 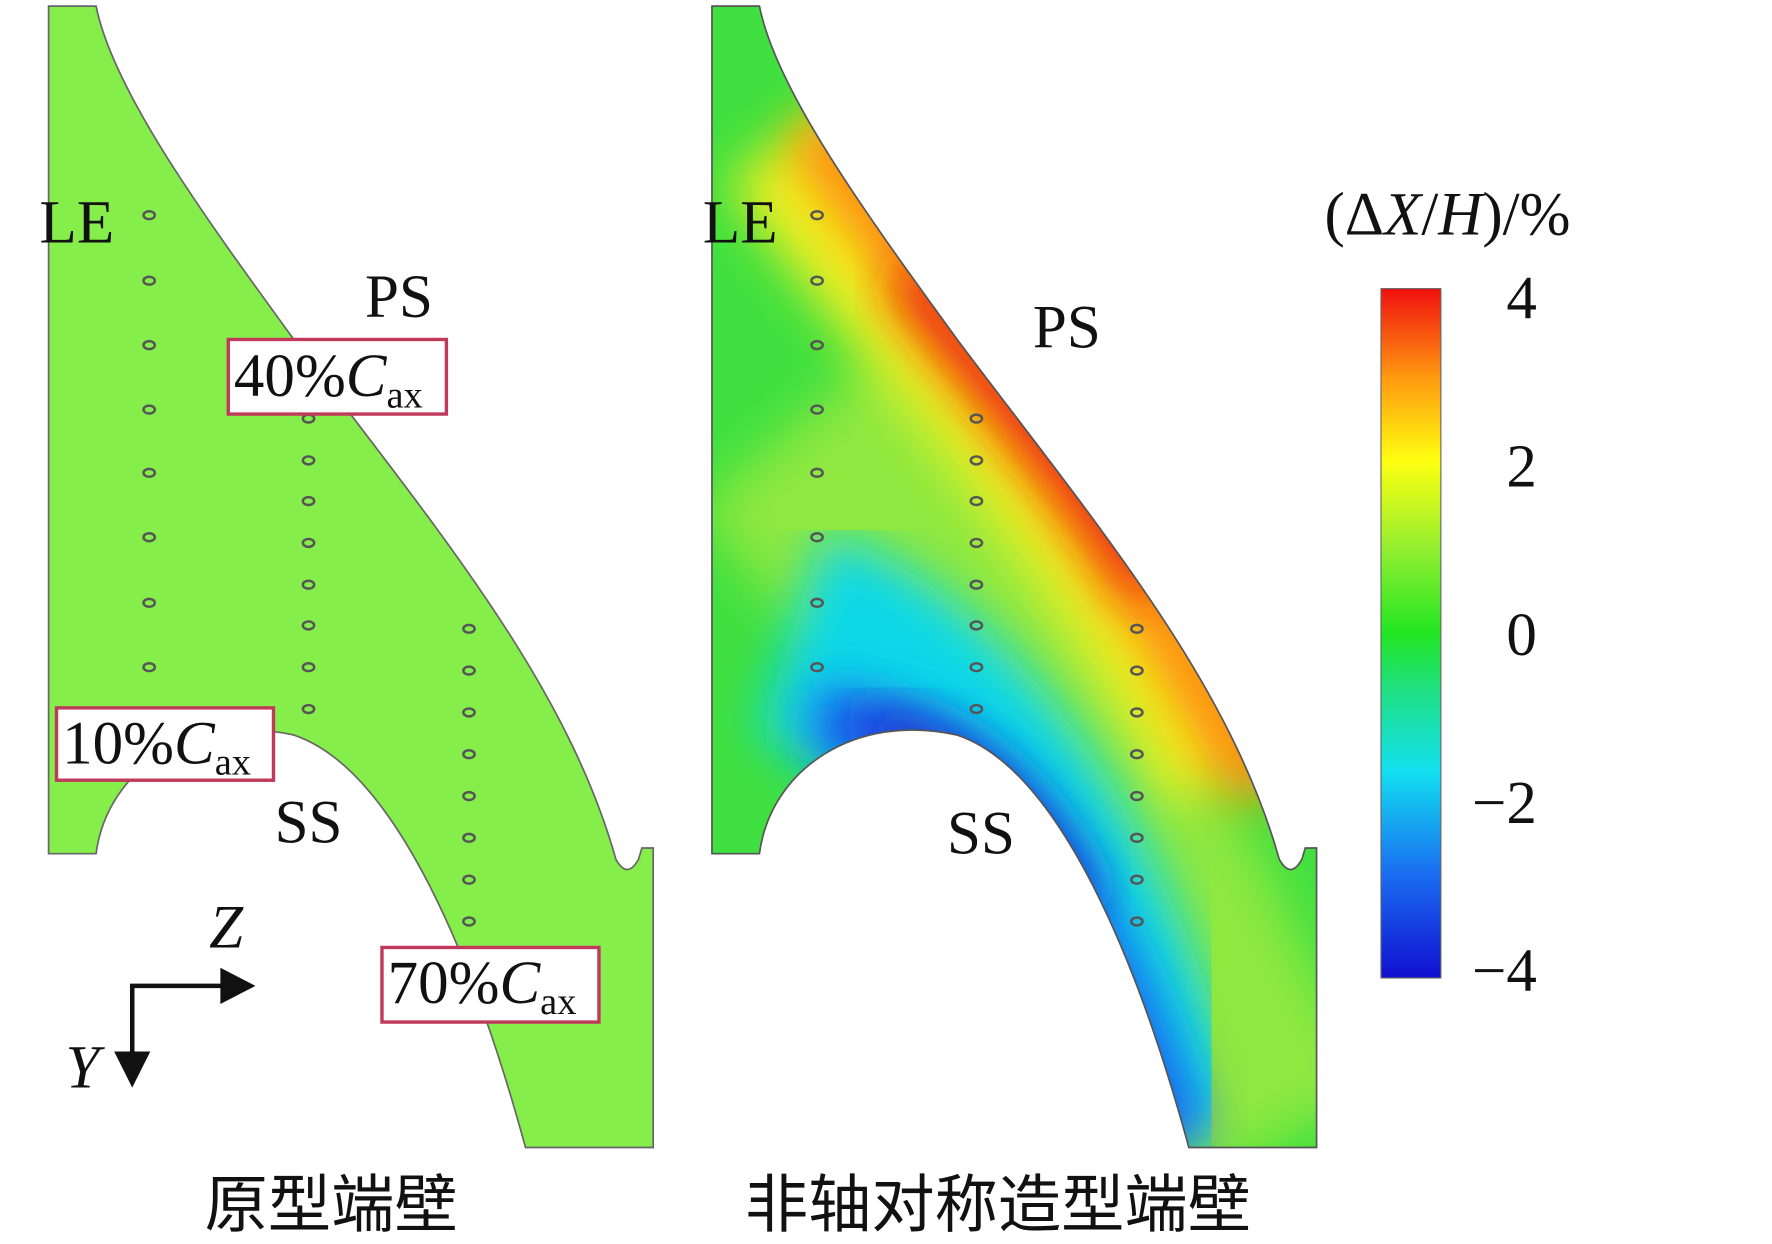 I want to click on panel-caption: 原型端壁, so click(x=331, y=1206).